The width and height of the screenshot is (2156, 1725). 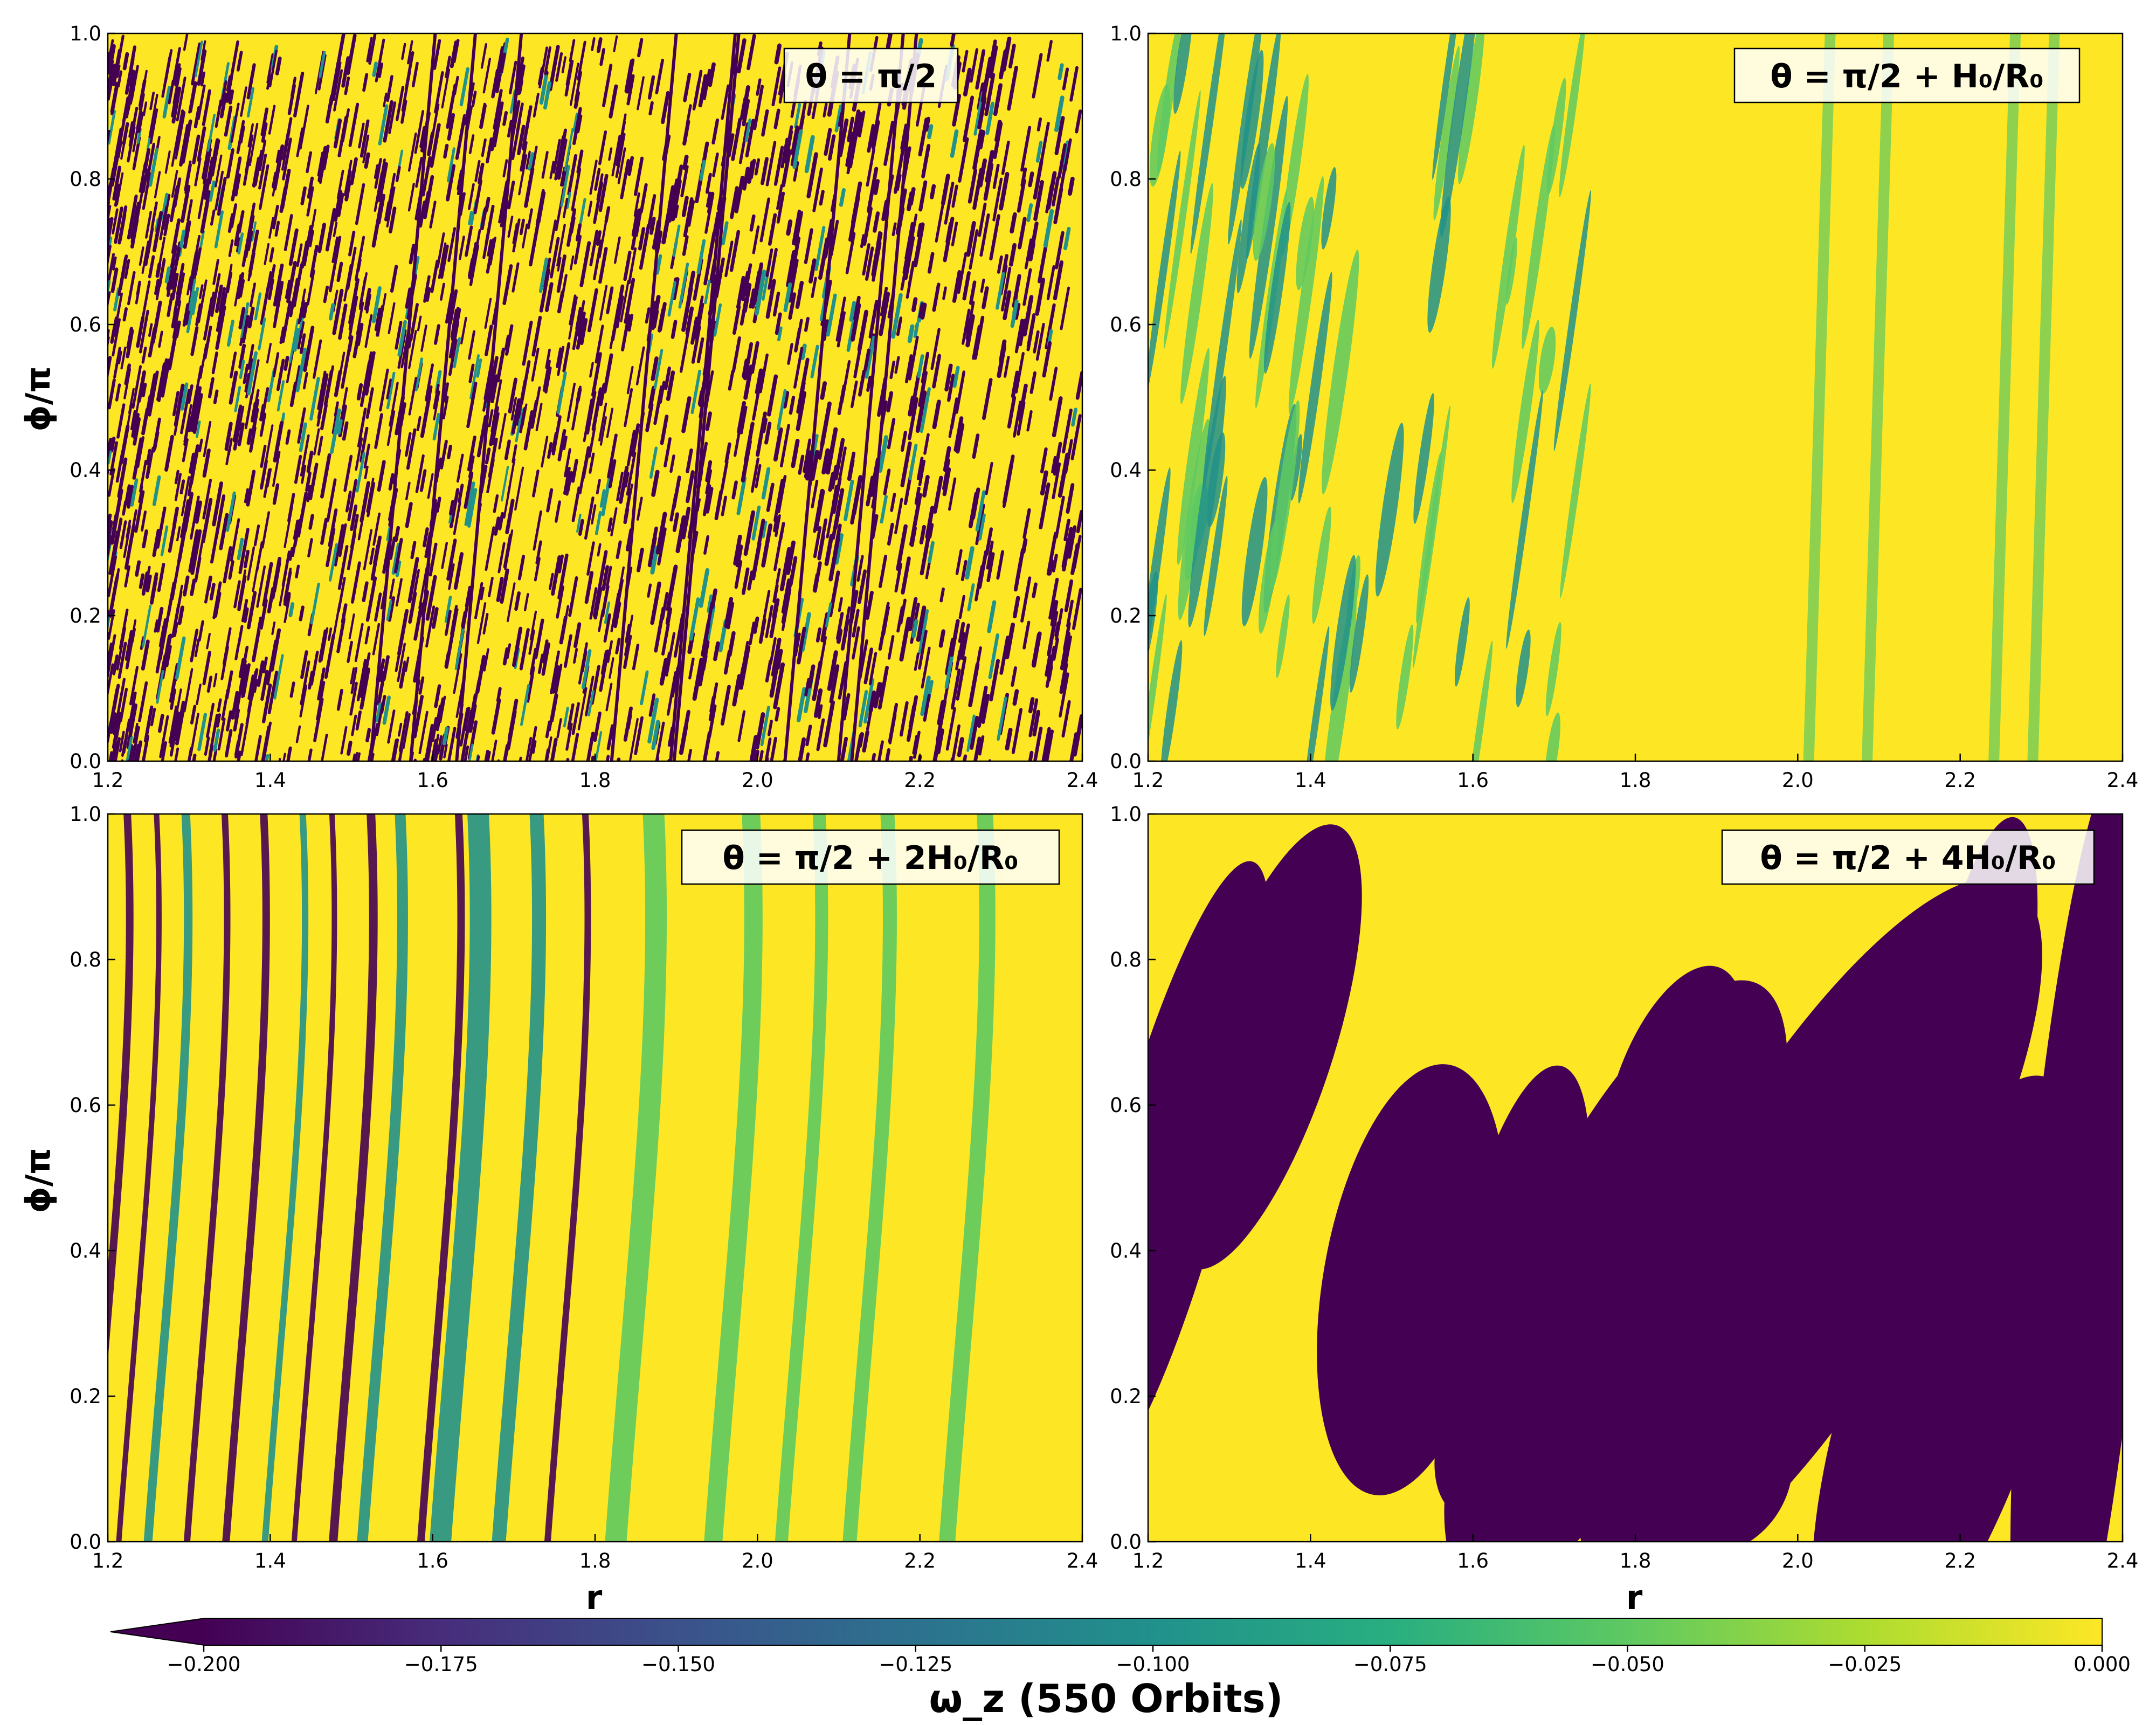 What do you see at coordinates (871, 397) in the screenshot?
I see `streak-mark` at bounding box center [871, 397].